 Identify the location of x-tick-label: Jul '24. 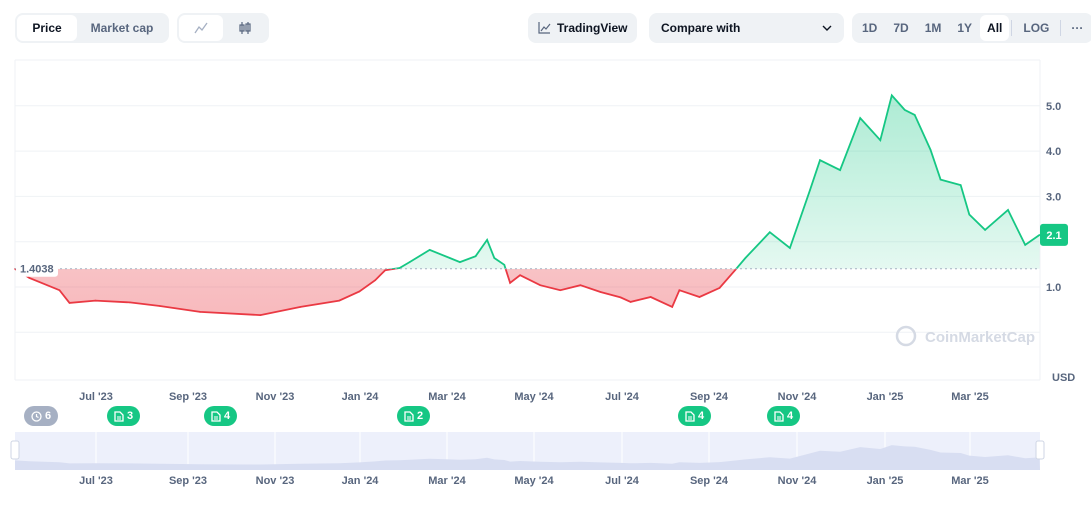
(622, 397).